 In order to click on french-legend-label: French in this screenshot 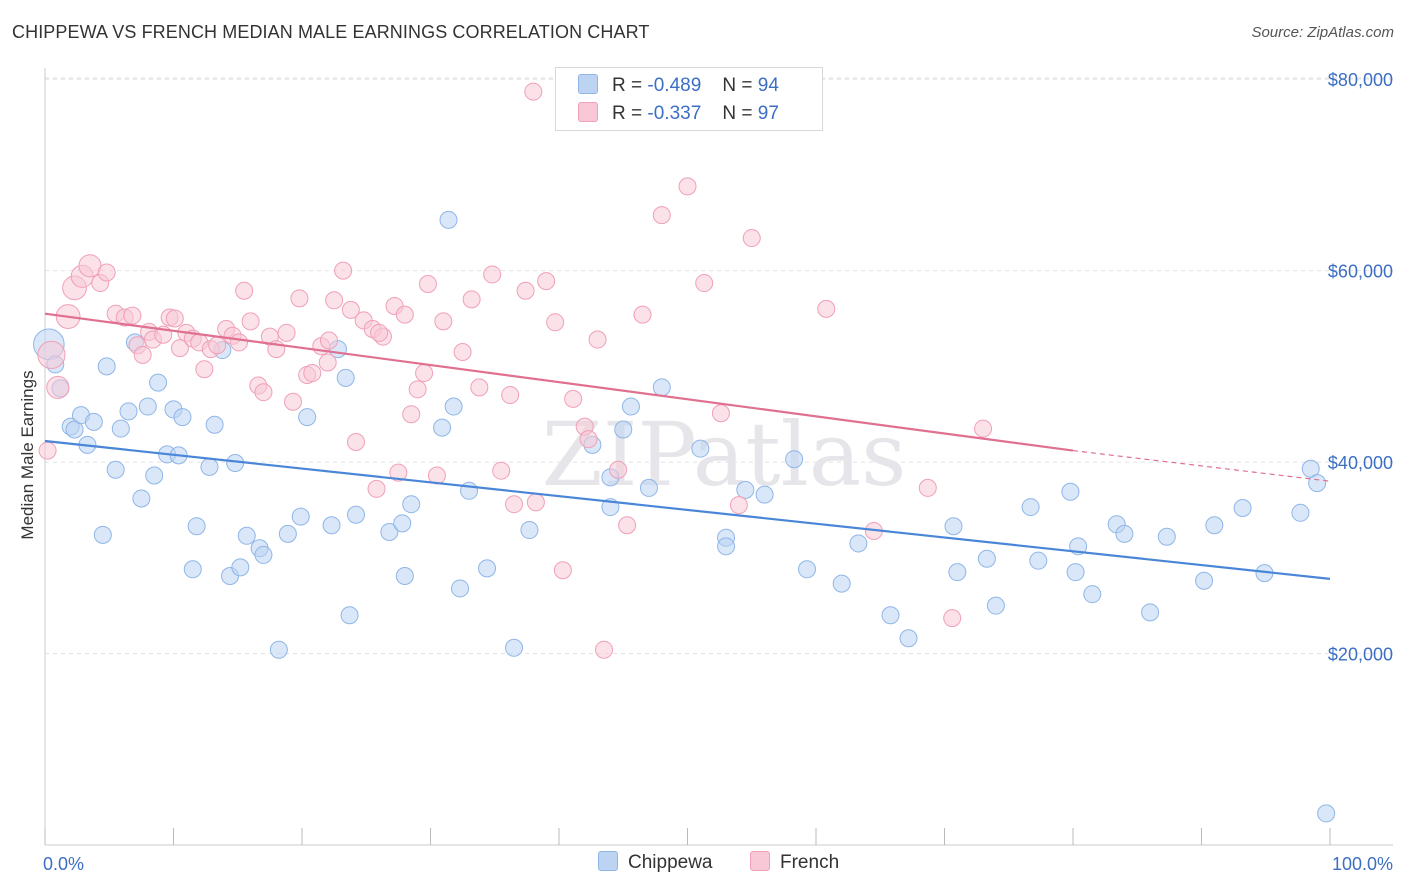, I will do `click(810, 862)`.